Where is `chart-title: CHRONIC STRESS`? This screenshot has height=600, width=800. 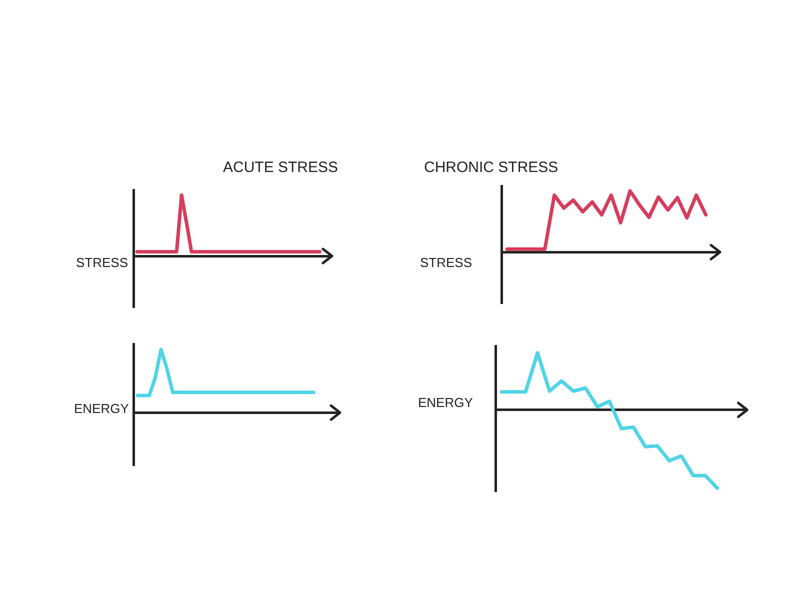
chart-title: CHRONIC STRESS is located at coordinates (491, 167).